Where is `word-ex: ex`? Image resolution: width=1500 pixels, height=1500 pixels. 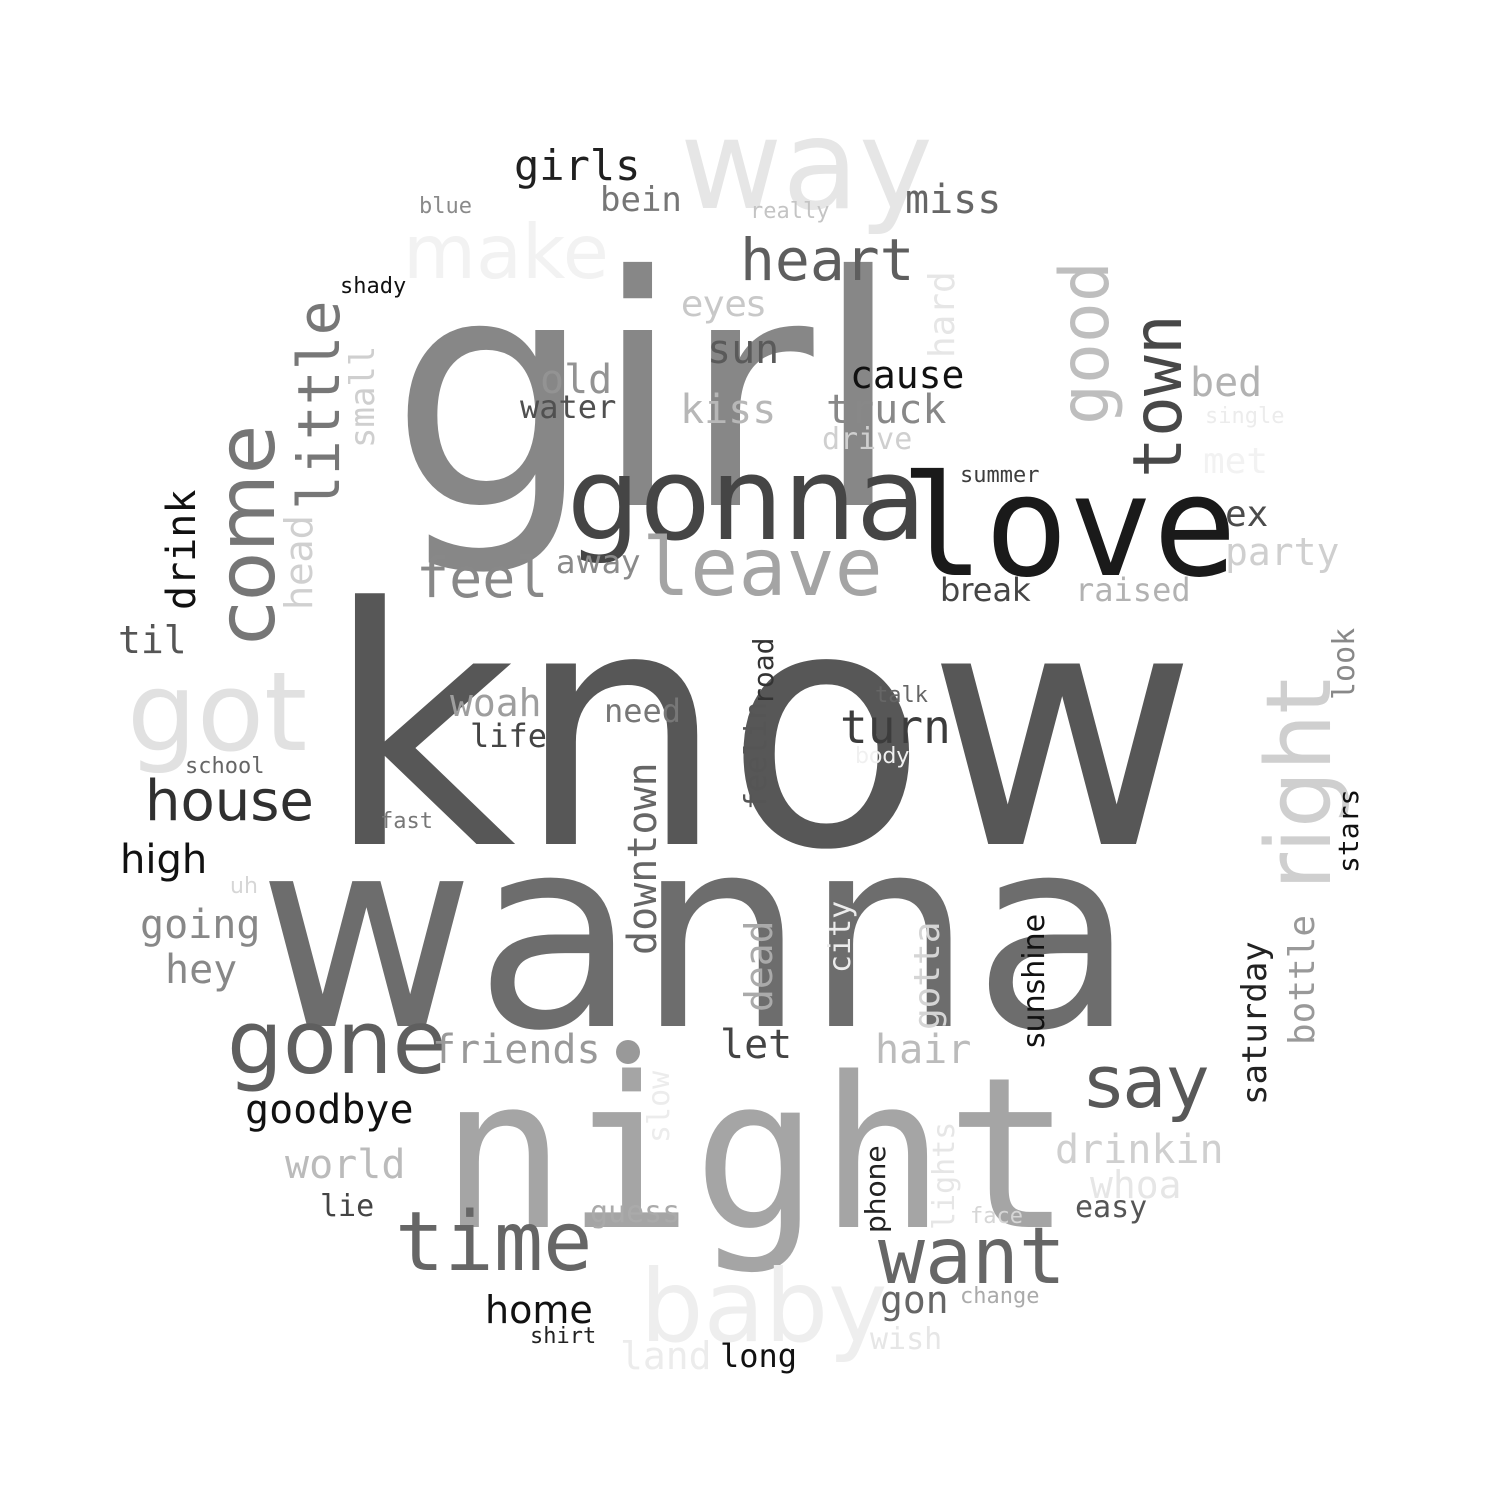
word-ex: ex is located at coordinates (1247, 514).